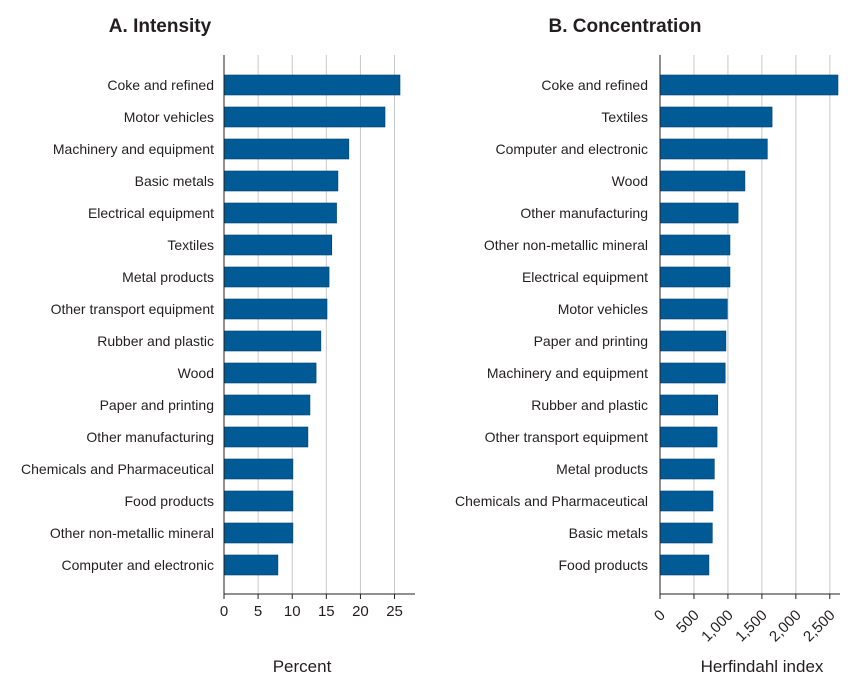 The width and height of the screenshot is (848, 681). Describe the element at coordinates (360, 611) in the screenshot. I see `tick-label: 20` at that location.